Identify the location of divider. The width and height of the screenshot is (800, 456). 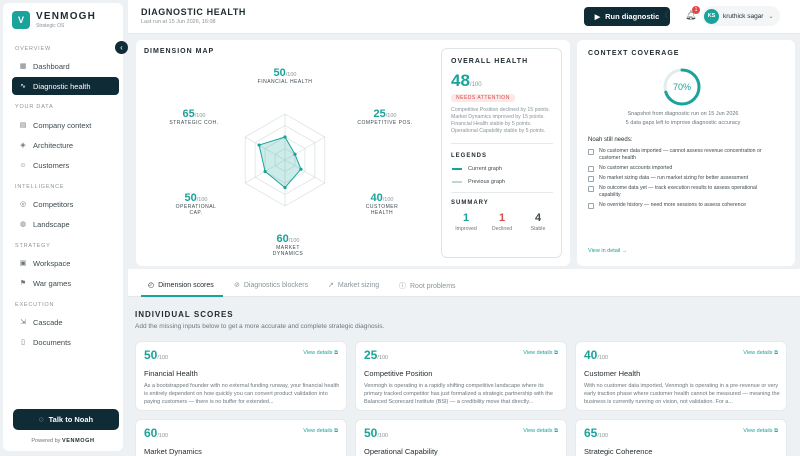
(502, 192).